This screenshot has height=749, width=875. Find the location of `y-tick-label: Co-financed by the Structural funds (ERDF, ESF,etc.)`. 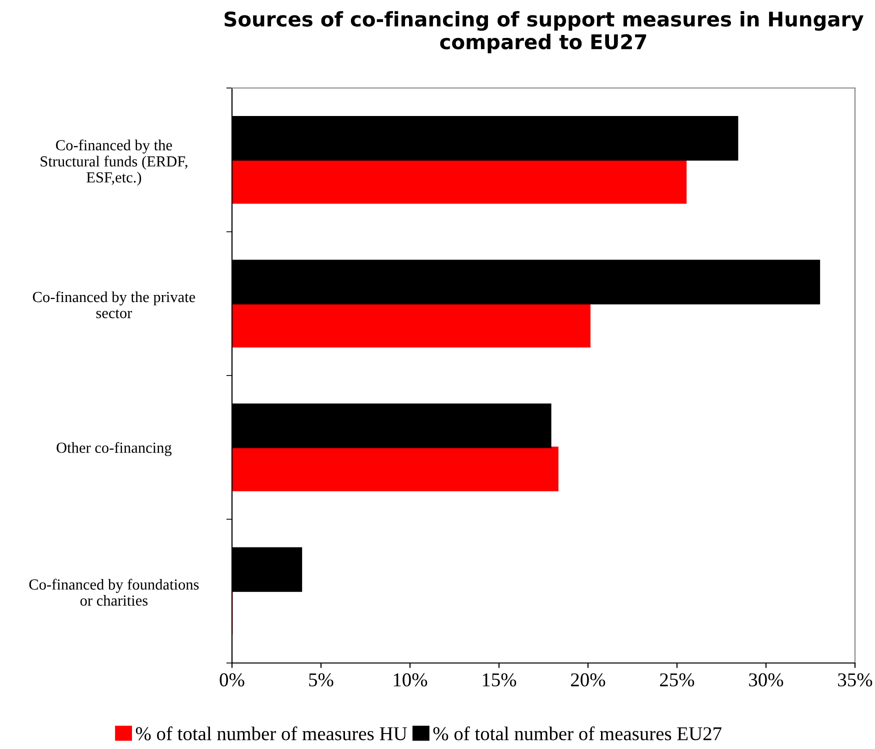

y-tick-label: Co-financed by the Structural funds (ERDF, ESF,etc.) is located at coordinates (114, 162).